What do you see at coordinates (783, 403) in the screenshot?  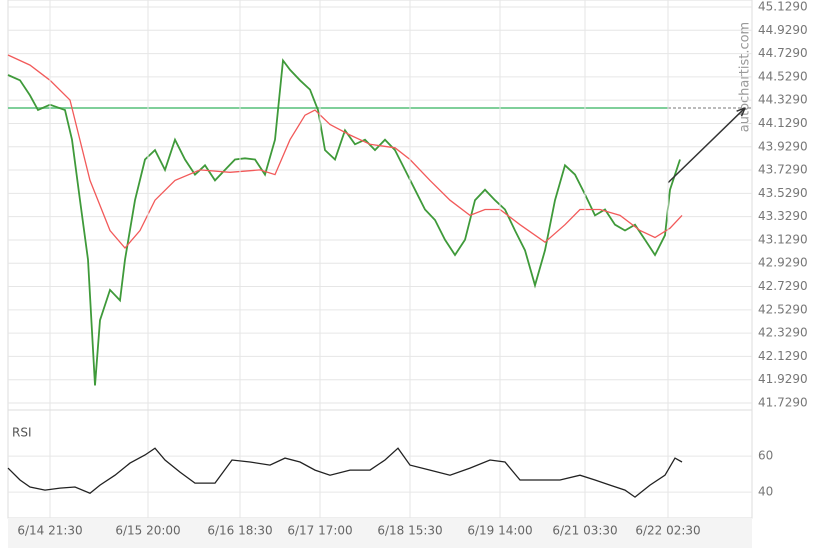 I see `y-tick-label: 41.7290` at bounding box center [783, 403].